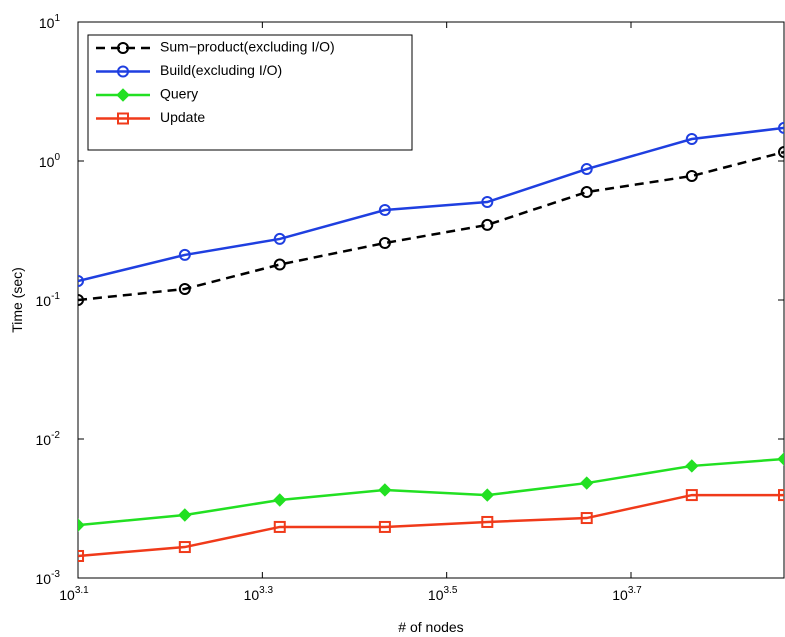 The width and height of the screenshot is (785, 637). Describe the element at coordinates (17, 300) in the screenshot. I see `y-axis-label: Time (sec)` at that location.